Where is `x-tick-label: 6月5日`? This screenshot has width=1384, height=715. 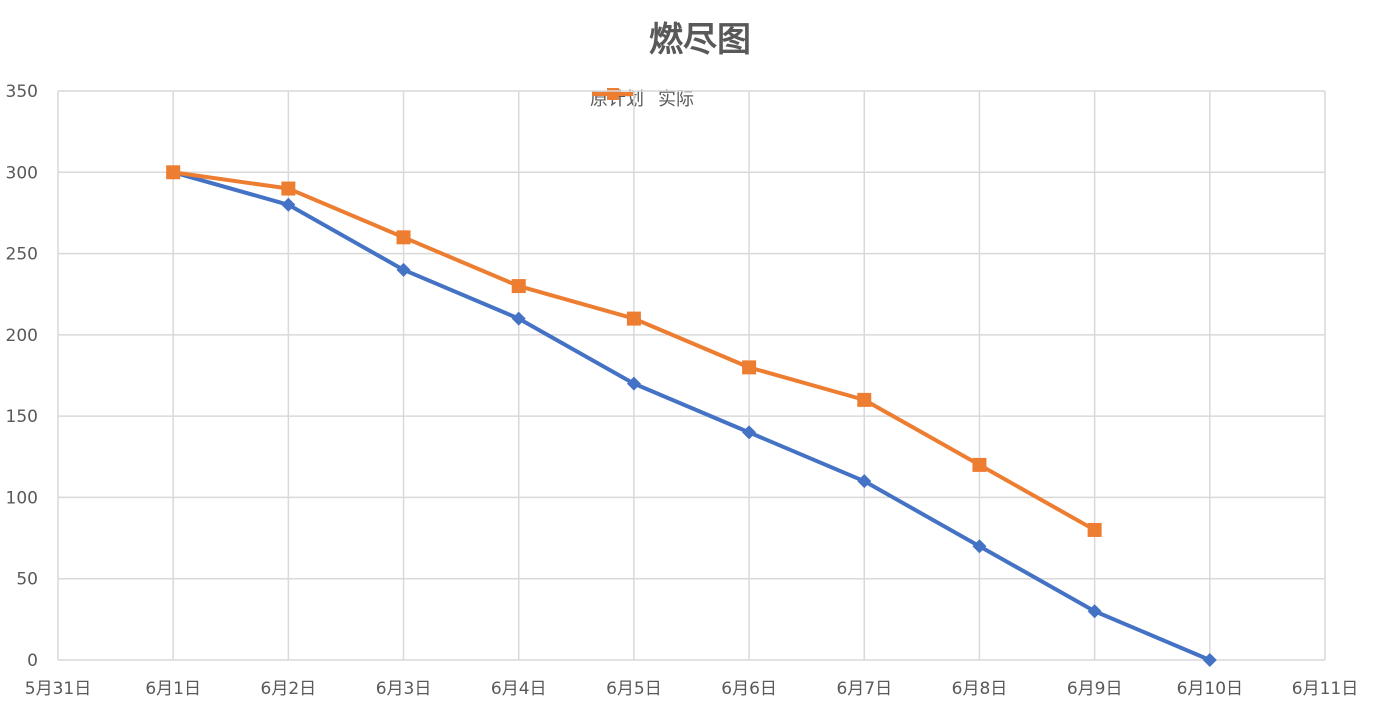
x-tick-label: 6月5日 is located at coordinates (634, 689).